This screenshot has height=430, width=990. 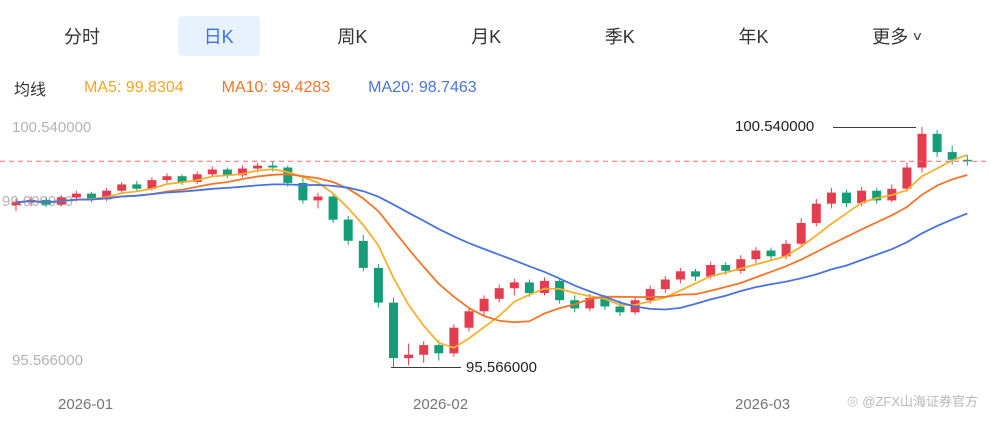 What do you see at coordinates (753, 37) in the screenshot?
I see `tab-yearly-k: 年K` at bounding box center [753, 37].